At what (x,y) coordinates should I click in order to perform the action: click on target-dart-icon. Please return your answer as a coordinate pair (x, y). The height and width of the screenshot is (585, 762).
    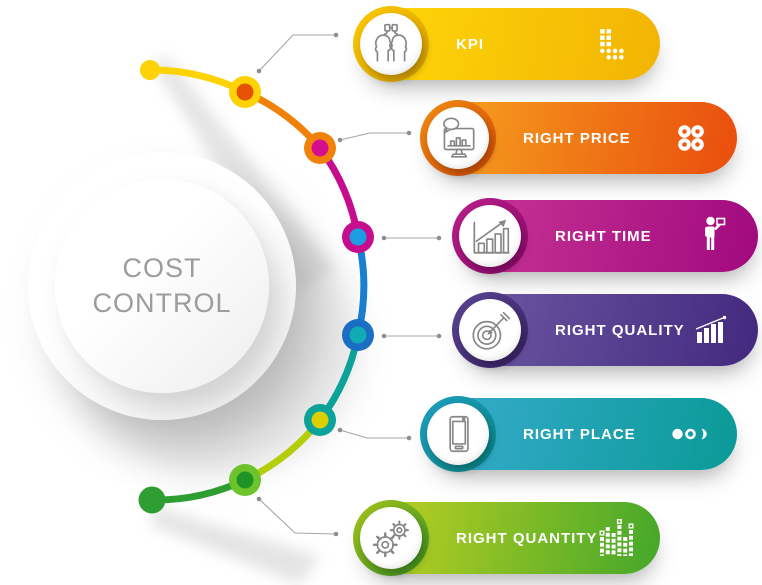
    Looking at the image, I should click on (490, 330).